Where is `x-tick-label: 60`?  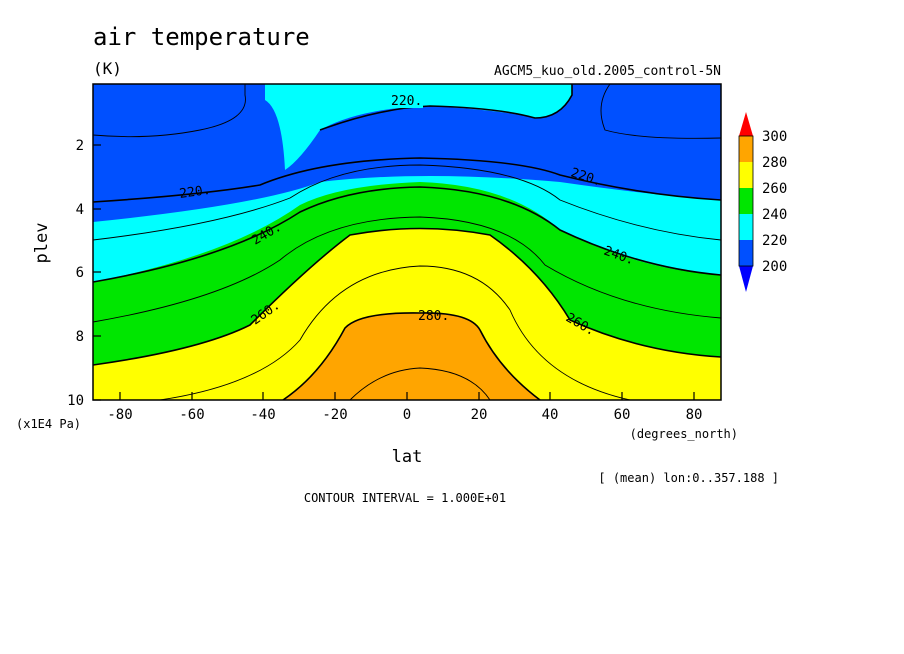
x-tick-label: 60 is located at coordinates (622, 415).